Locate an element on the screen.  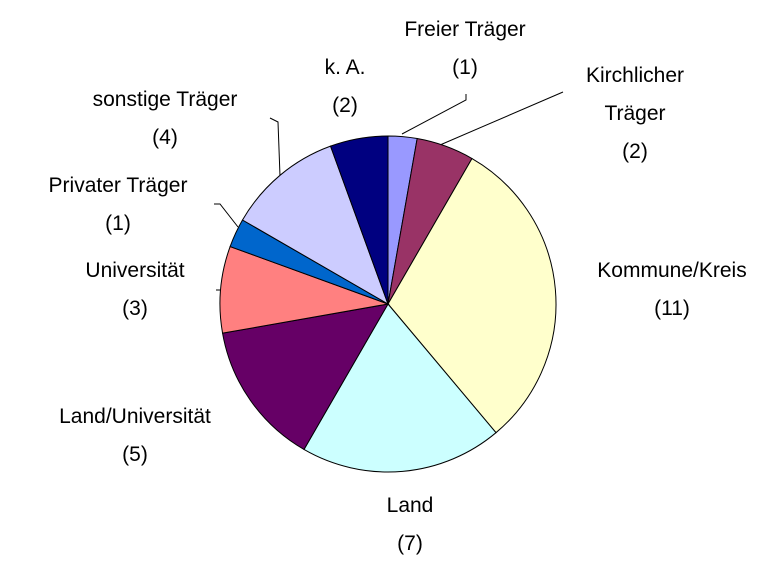
slice-label: k. A. (2) is located at coordinates (345, 87).